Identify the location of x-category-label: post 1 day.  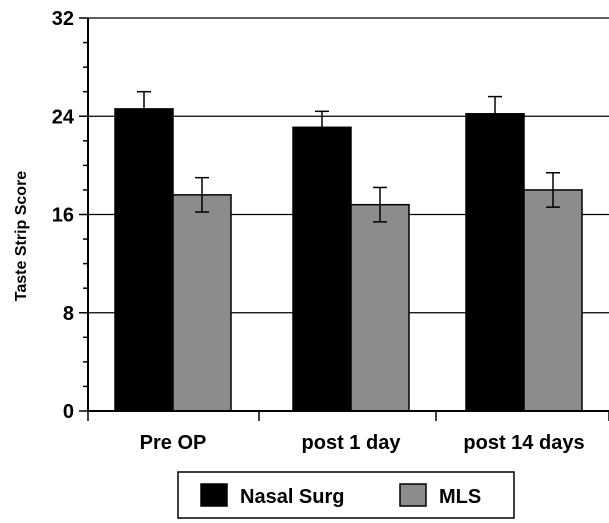
(352, 443).